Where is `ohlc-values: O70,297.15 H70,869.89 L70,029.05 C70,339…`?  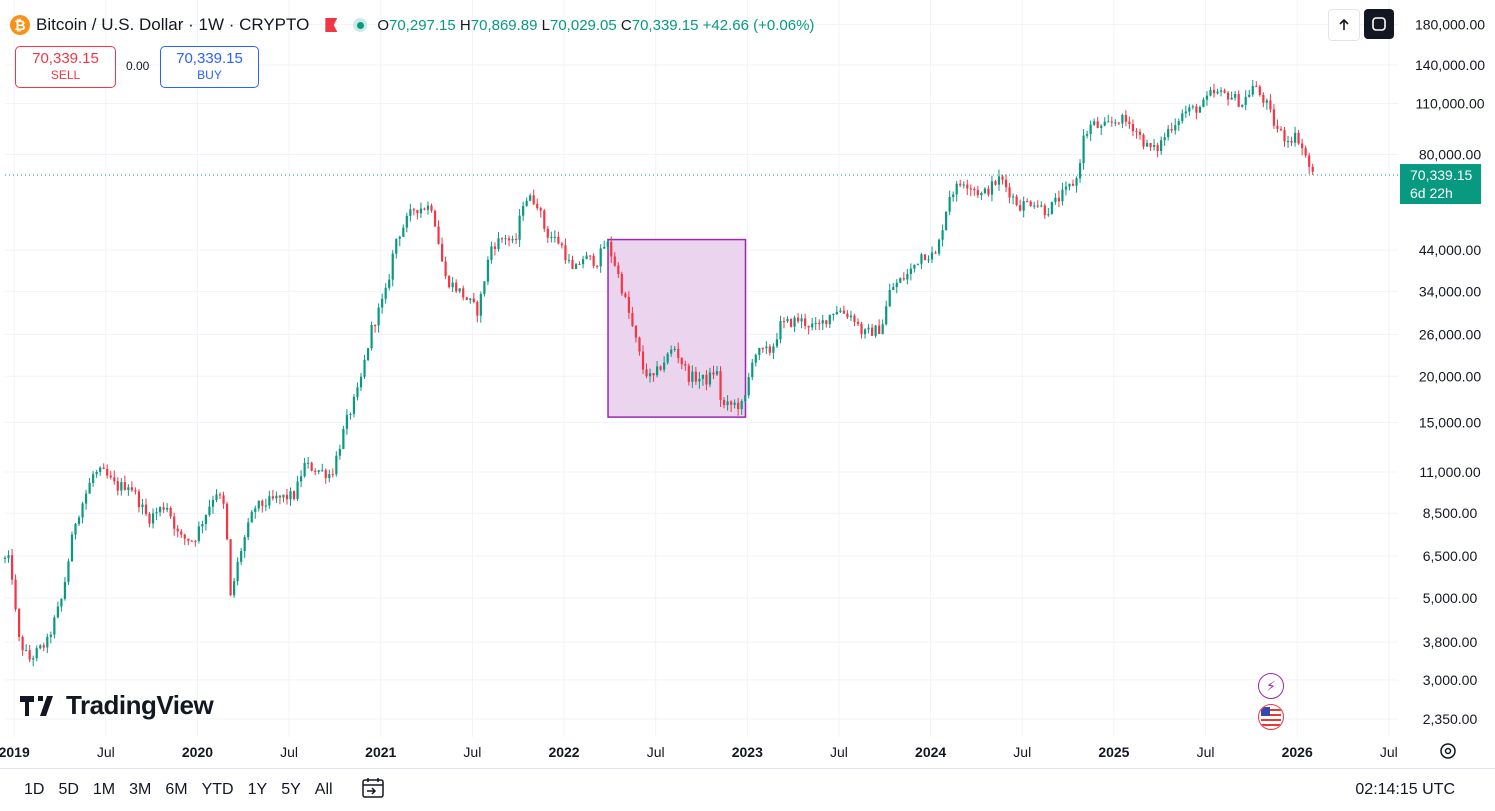 ohlc-values: O70,297.15 H70,869.89 L70,029.05 C70,339… is located at coordinates (596, 25).